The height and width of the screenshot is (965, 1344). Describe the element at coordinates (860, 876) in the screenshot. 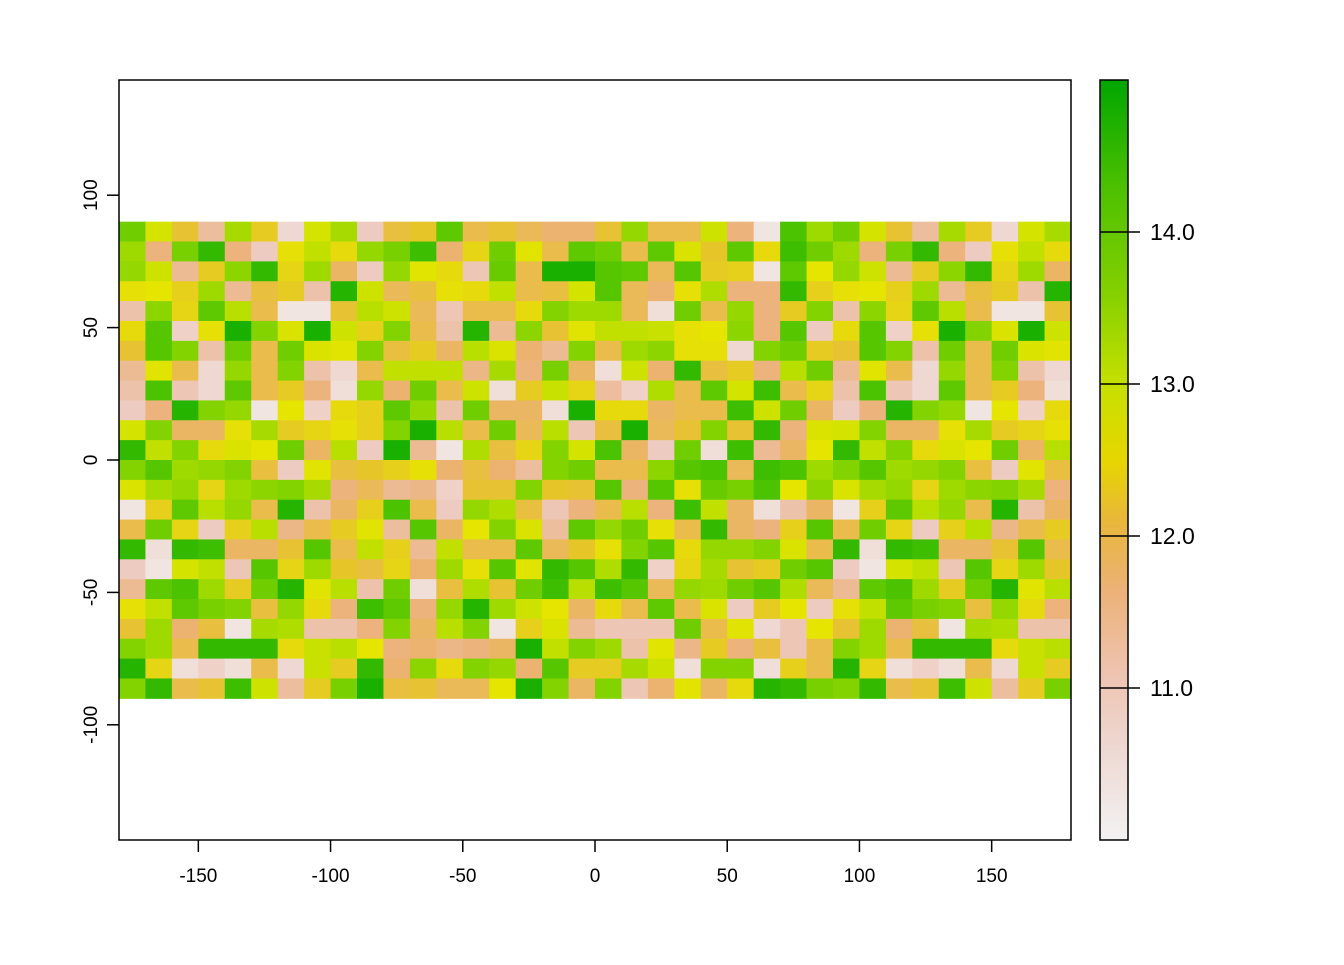

I see `x-tick-label: 100` at that location.